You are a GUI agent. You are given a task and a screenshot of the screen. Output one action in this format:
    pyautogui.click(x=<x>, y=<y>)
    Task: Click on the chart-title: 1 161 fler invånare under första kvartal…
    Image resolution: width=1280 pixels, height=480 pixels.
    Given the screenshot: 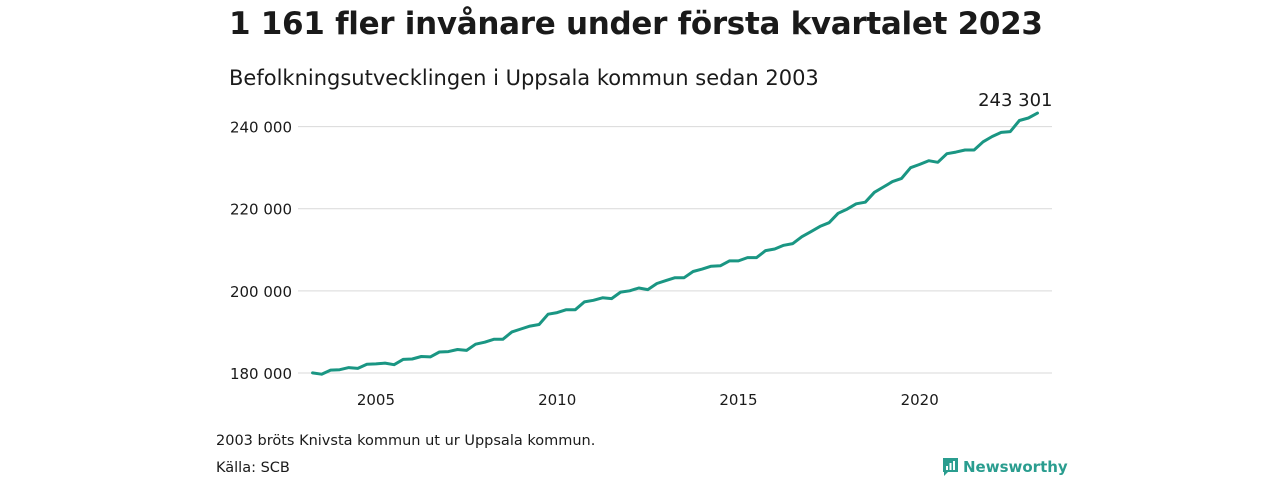 What is the action you would take?
    pyautogui.click(x=636, y=24)
    